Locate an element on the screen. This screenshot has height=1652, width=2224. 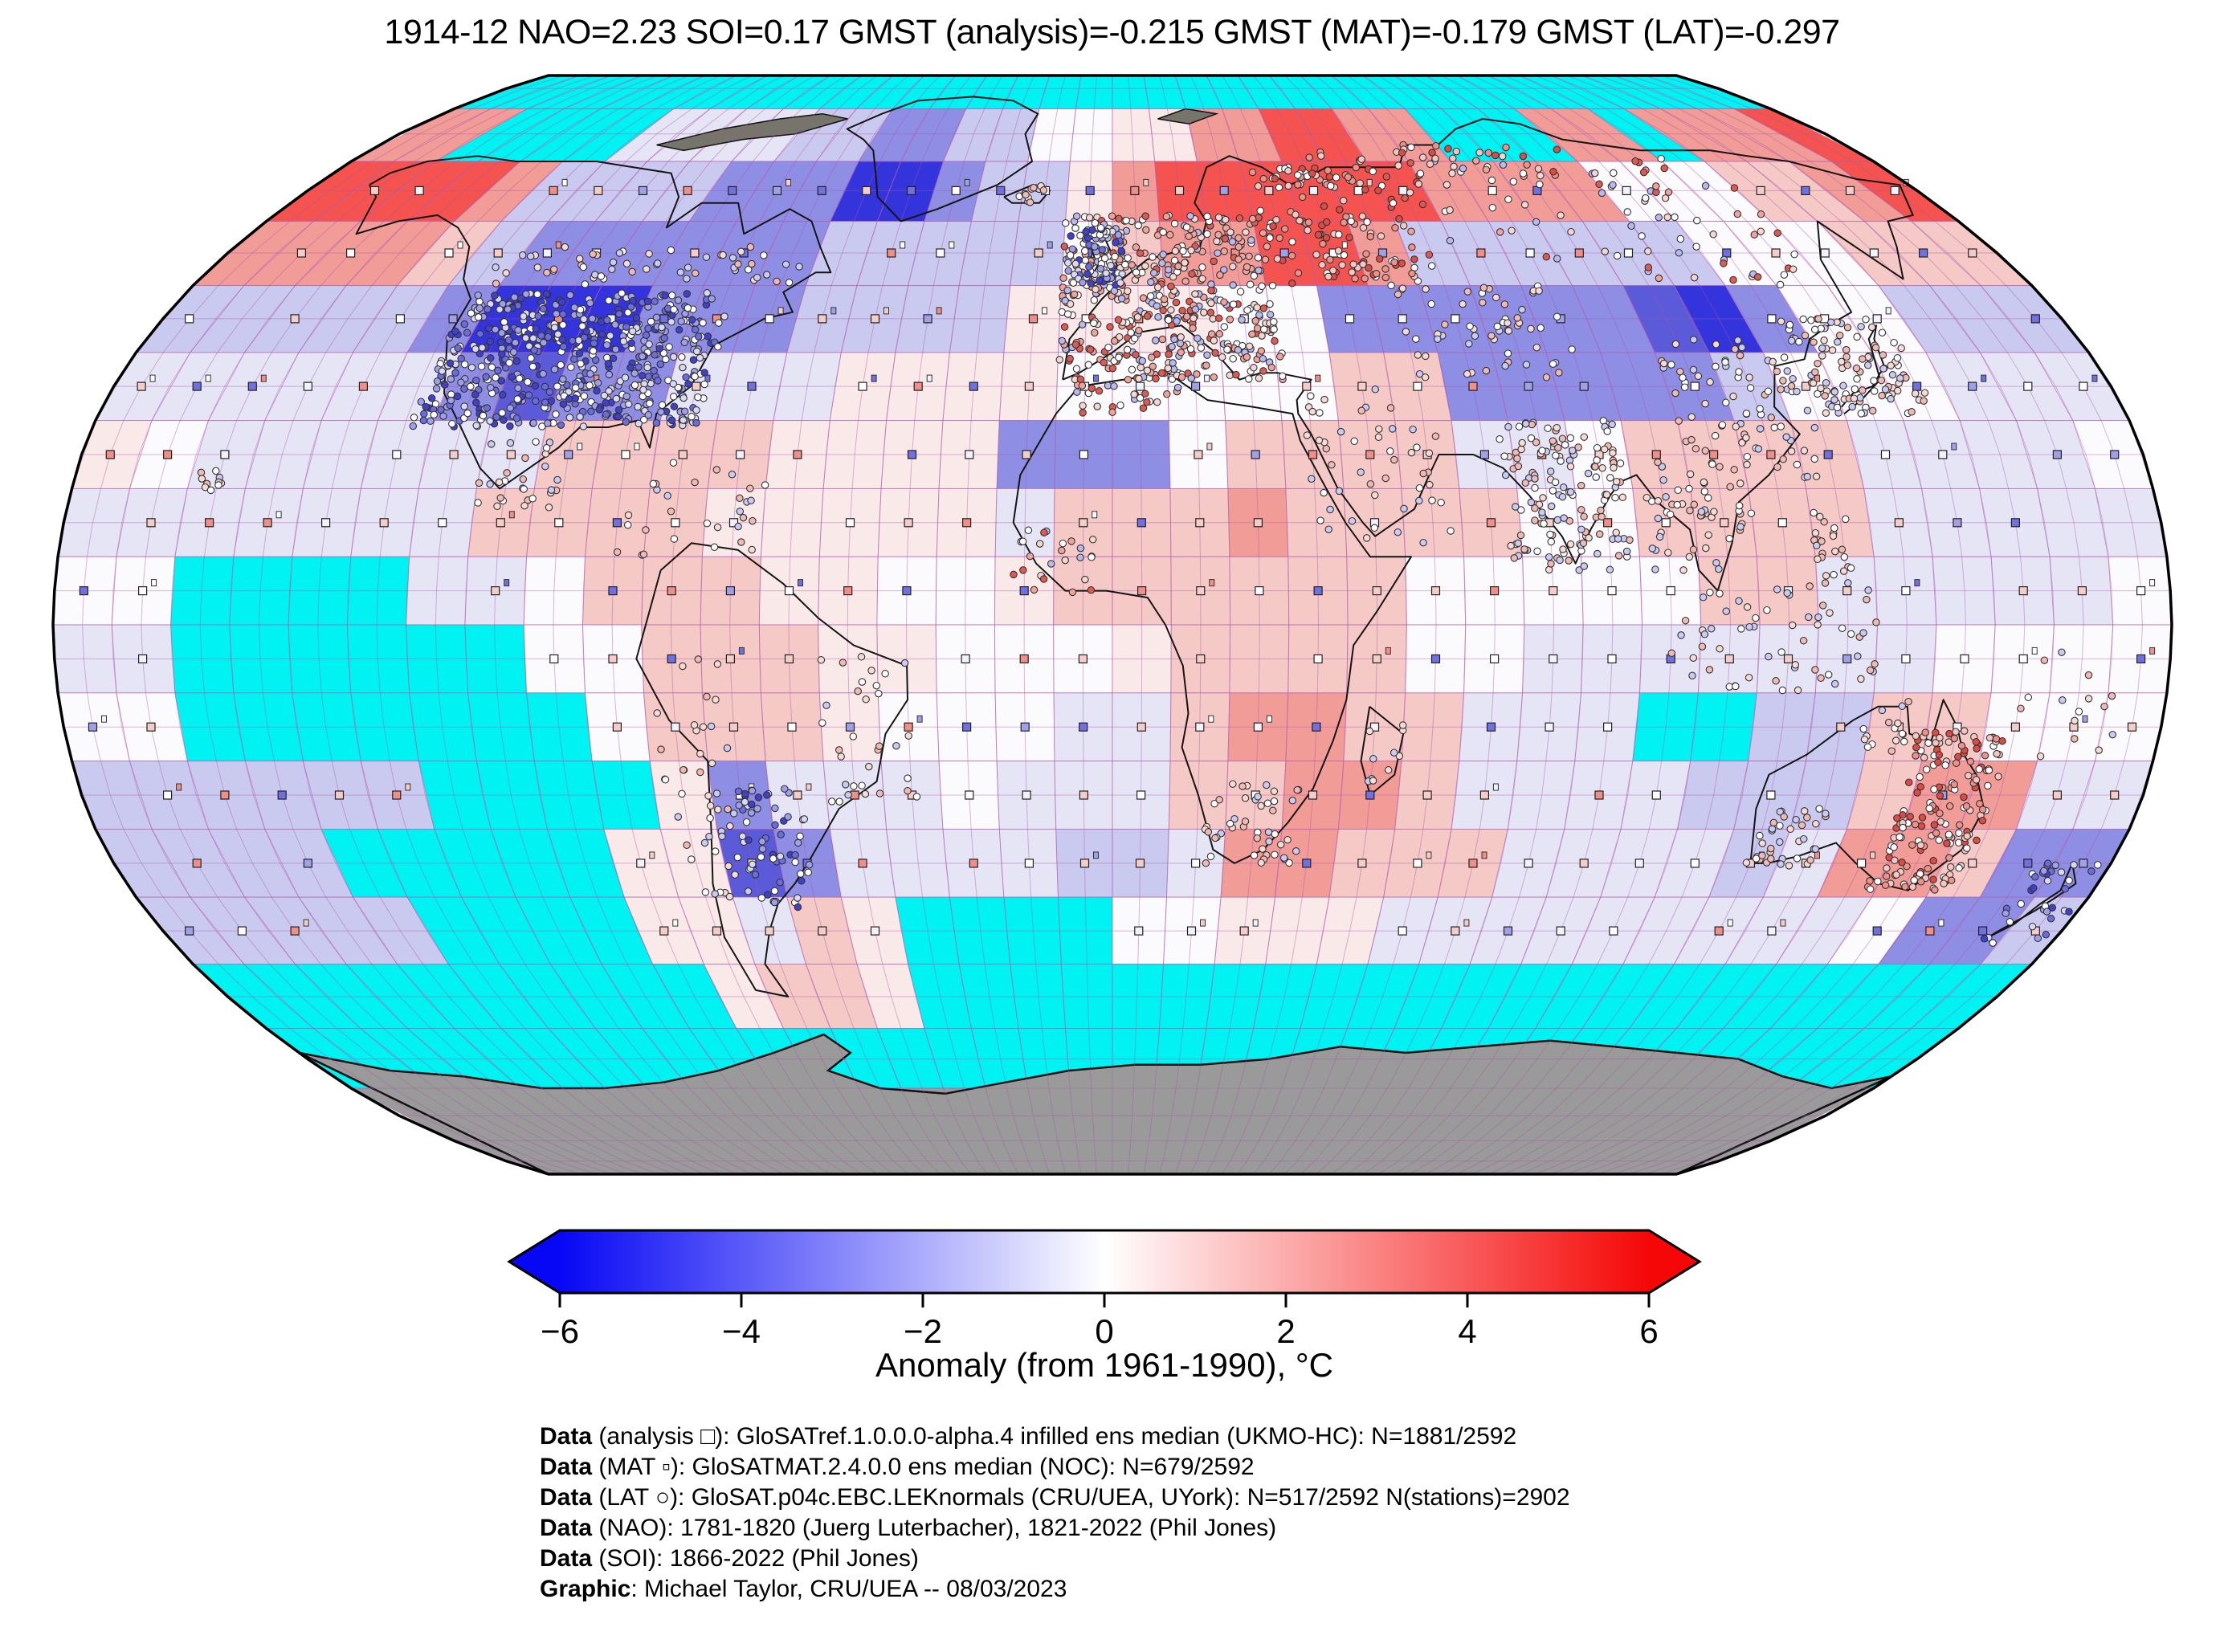
colorbar-tick-label: −4 is located at coordinates (741, 1328).